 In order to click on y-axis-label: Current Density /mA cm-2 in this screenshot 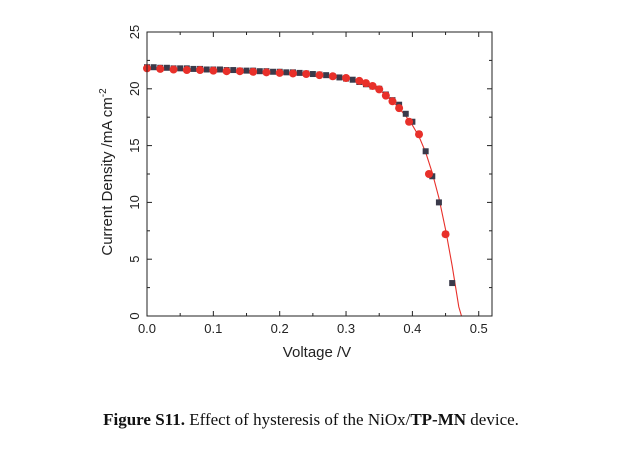, I will do `click(107, 172)`.